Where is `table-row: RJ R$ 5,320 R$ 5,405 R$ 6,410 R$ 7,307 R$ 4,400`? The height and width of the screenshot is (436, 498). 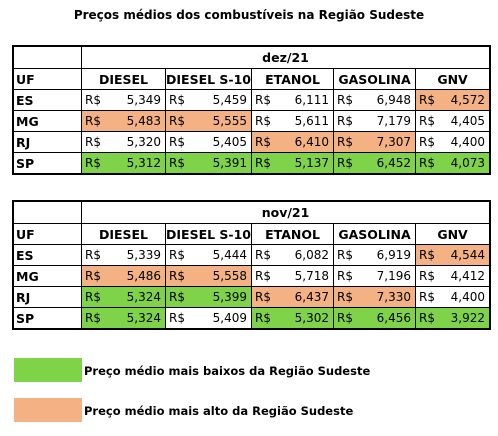
table-row: RJ R$ 5,320 R$ 5,405 R$ 6,410 R$ 7,307 R$ 4,400 is located at coordinates (252, 142).